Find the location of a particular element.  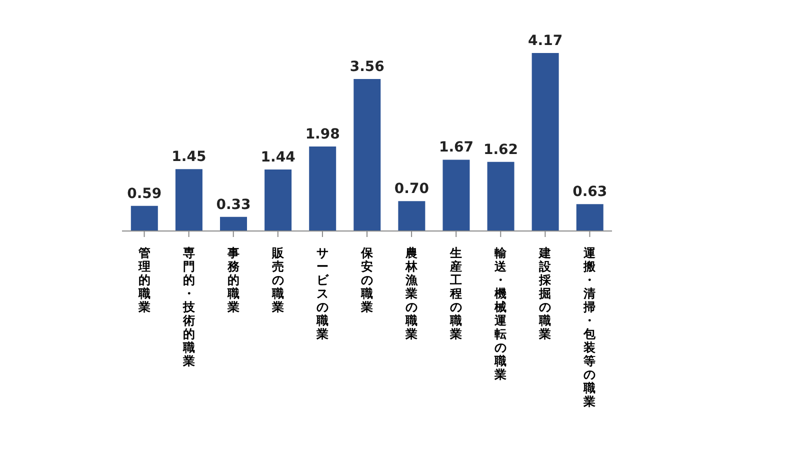

data-label: 1.62 is located at coordinates (501, 150).